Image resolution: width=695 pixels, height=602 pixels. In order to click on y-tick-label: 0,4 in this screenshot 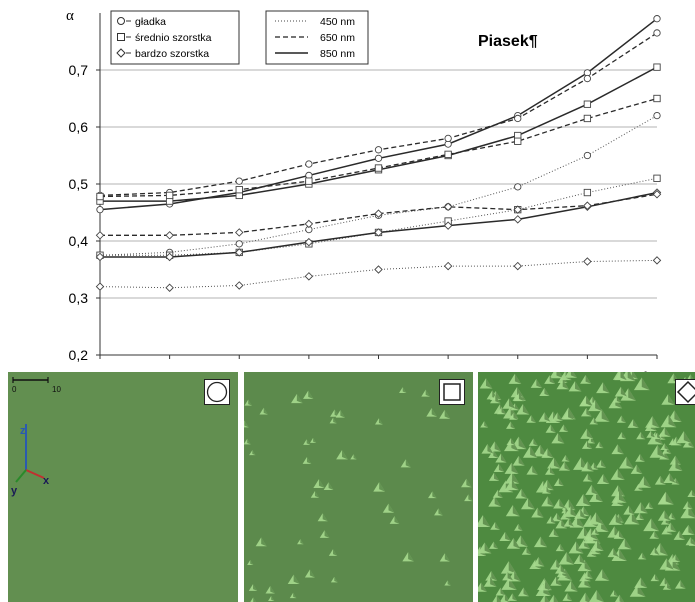, I will do `click(79, 241)`.